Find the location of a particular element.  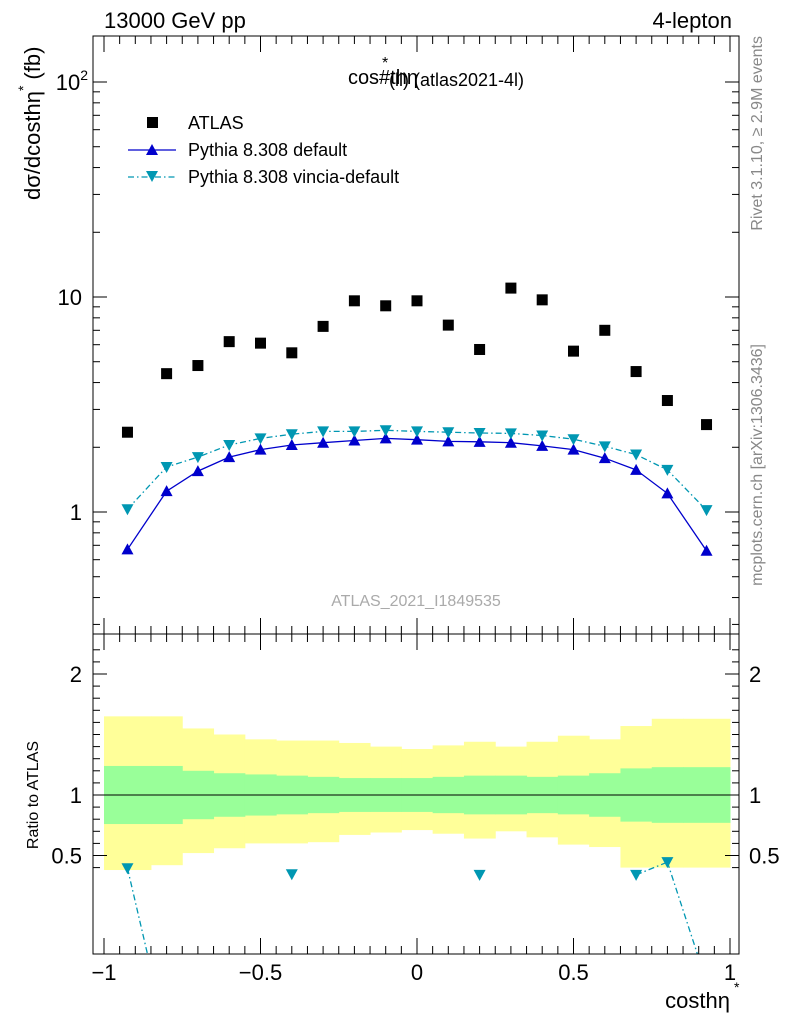

ratio-y-tick-label-right: 2 is located at coordinates (755, 674).